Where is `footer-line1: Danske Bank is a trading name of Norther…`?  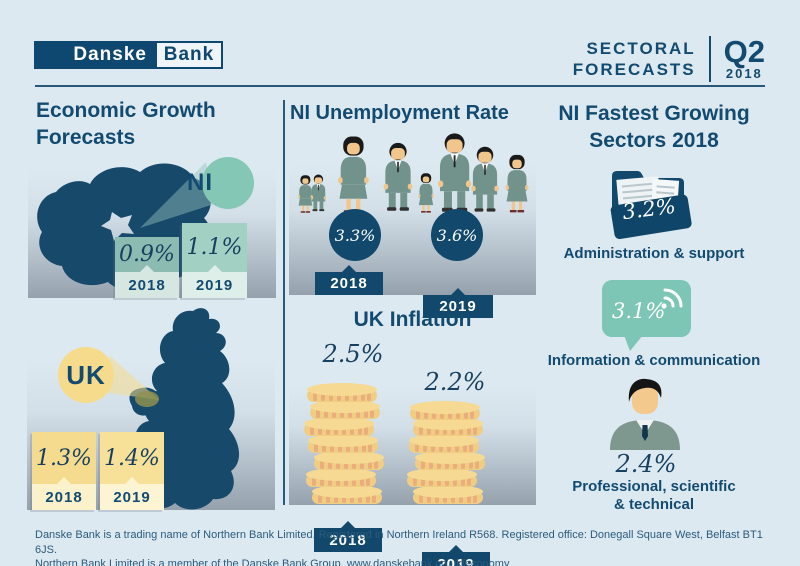 footer-line1: Danske Bank is a trading name of Norther… is located at coordinates (399, 542).